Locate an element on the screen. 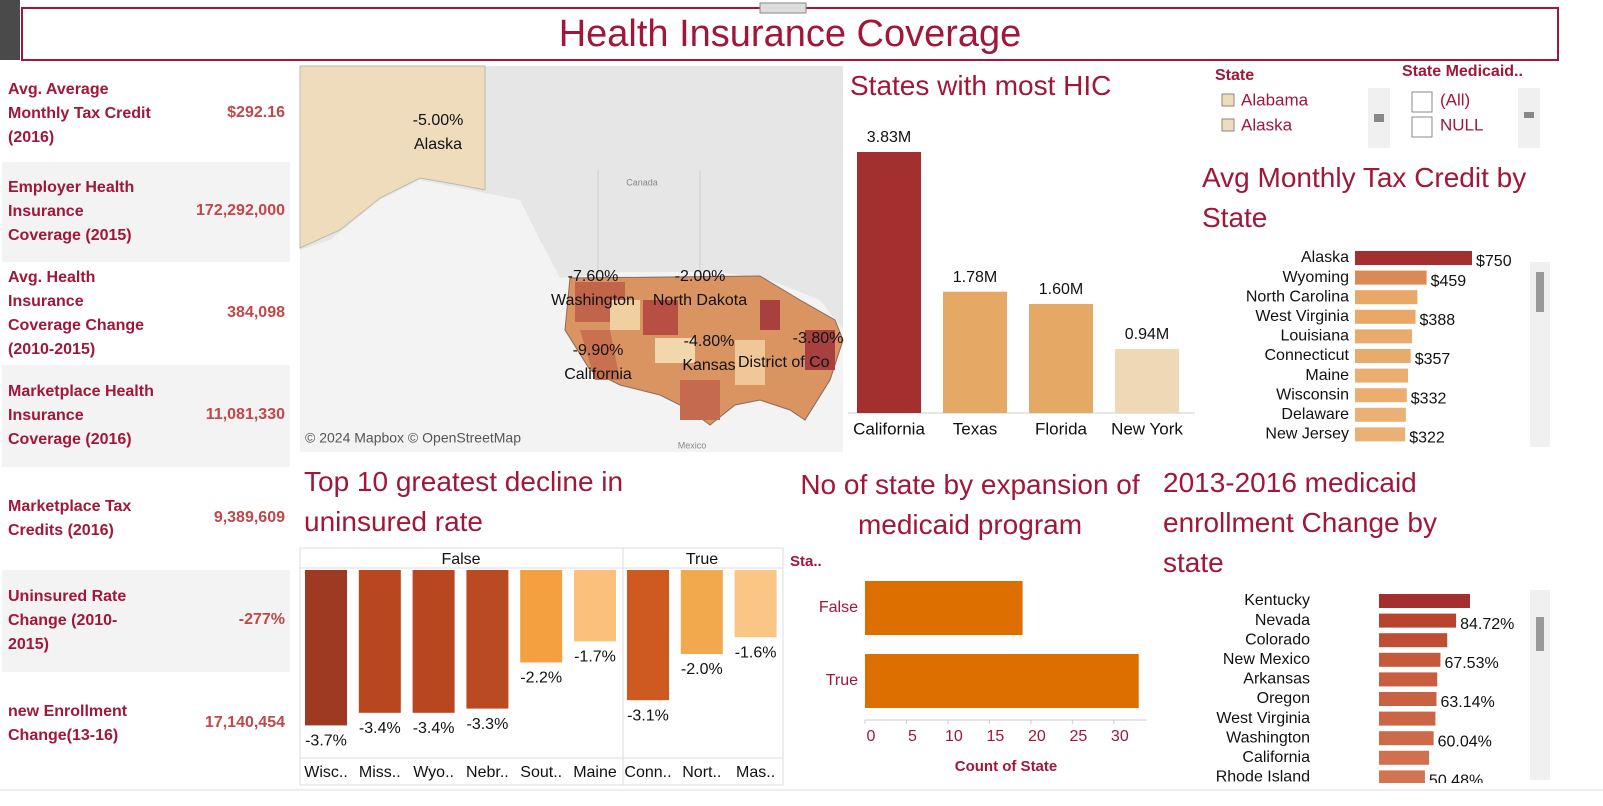 The image size is (1603, 806). y-tick-label: Alaska is located at coordinates (1325, 257).